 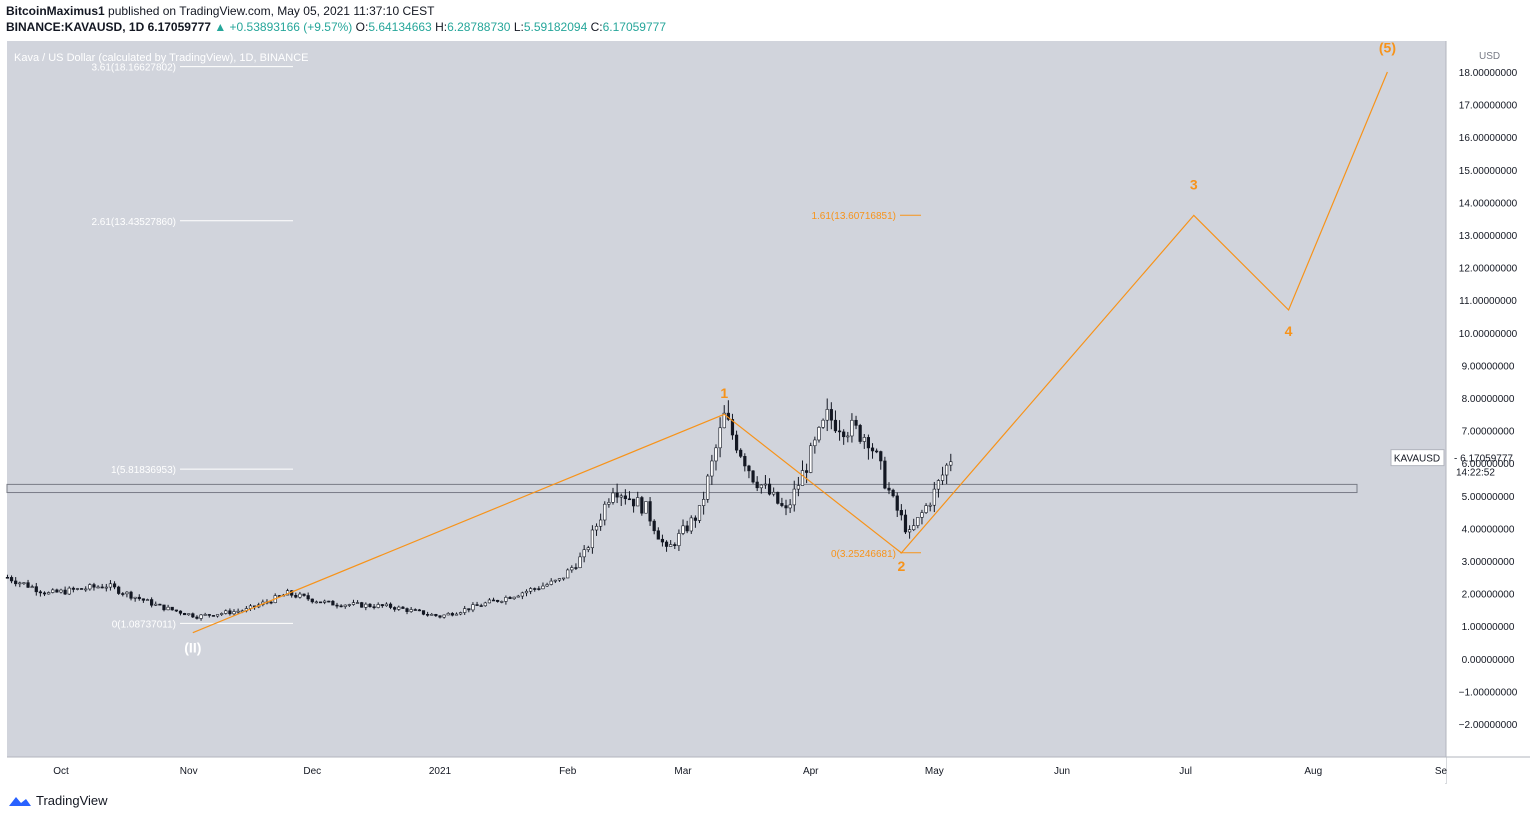 I want to click on price-tick-label: 14.00000000, so click(x=1488, y=203).